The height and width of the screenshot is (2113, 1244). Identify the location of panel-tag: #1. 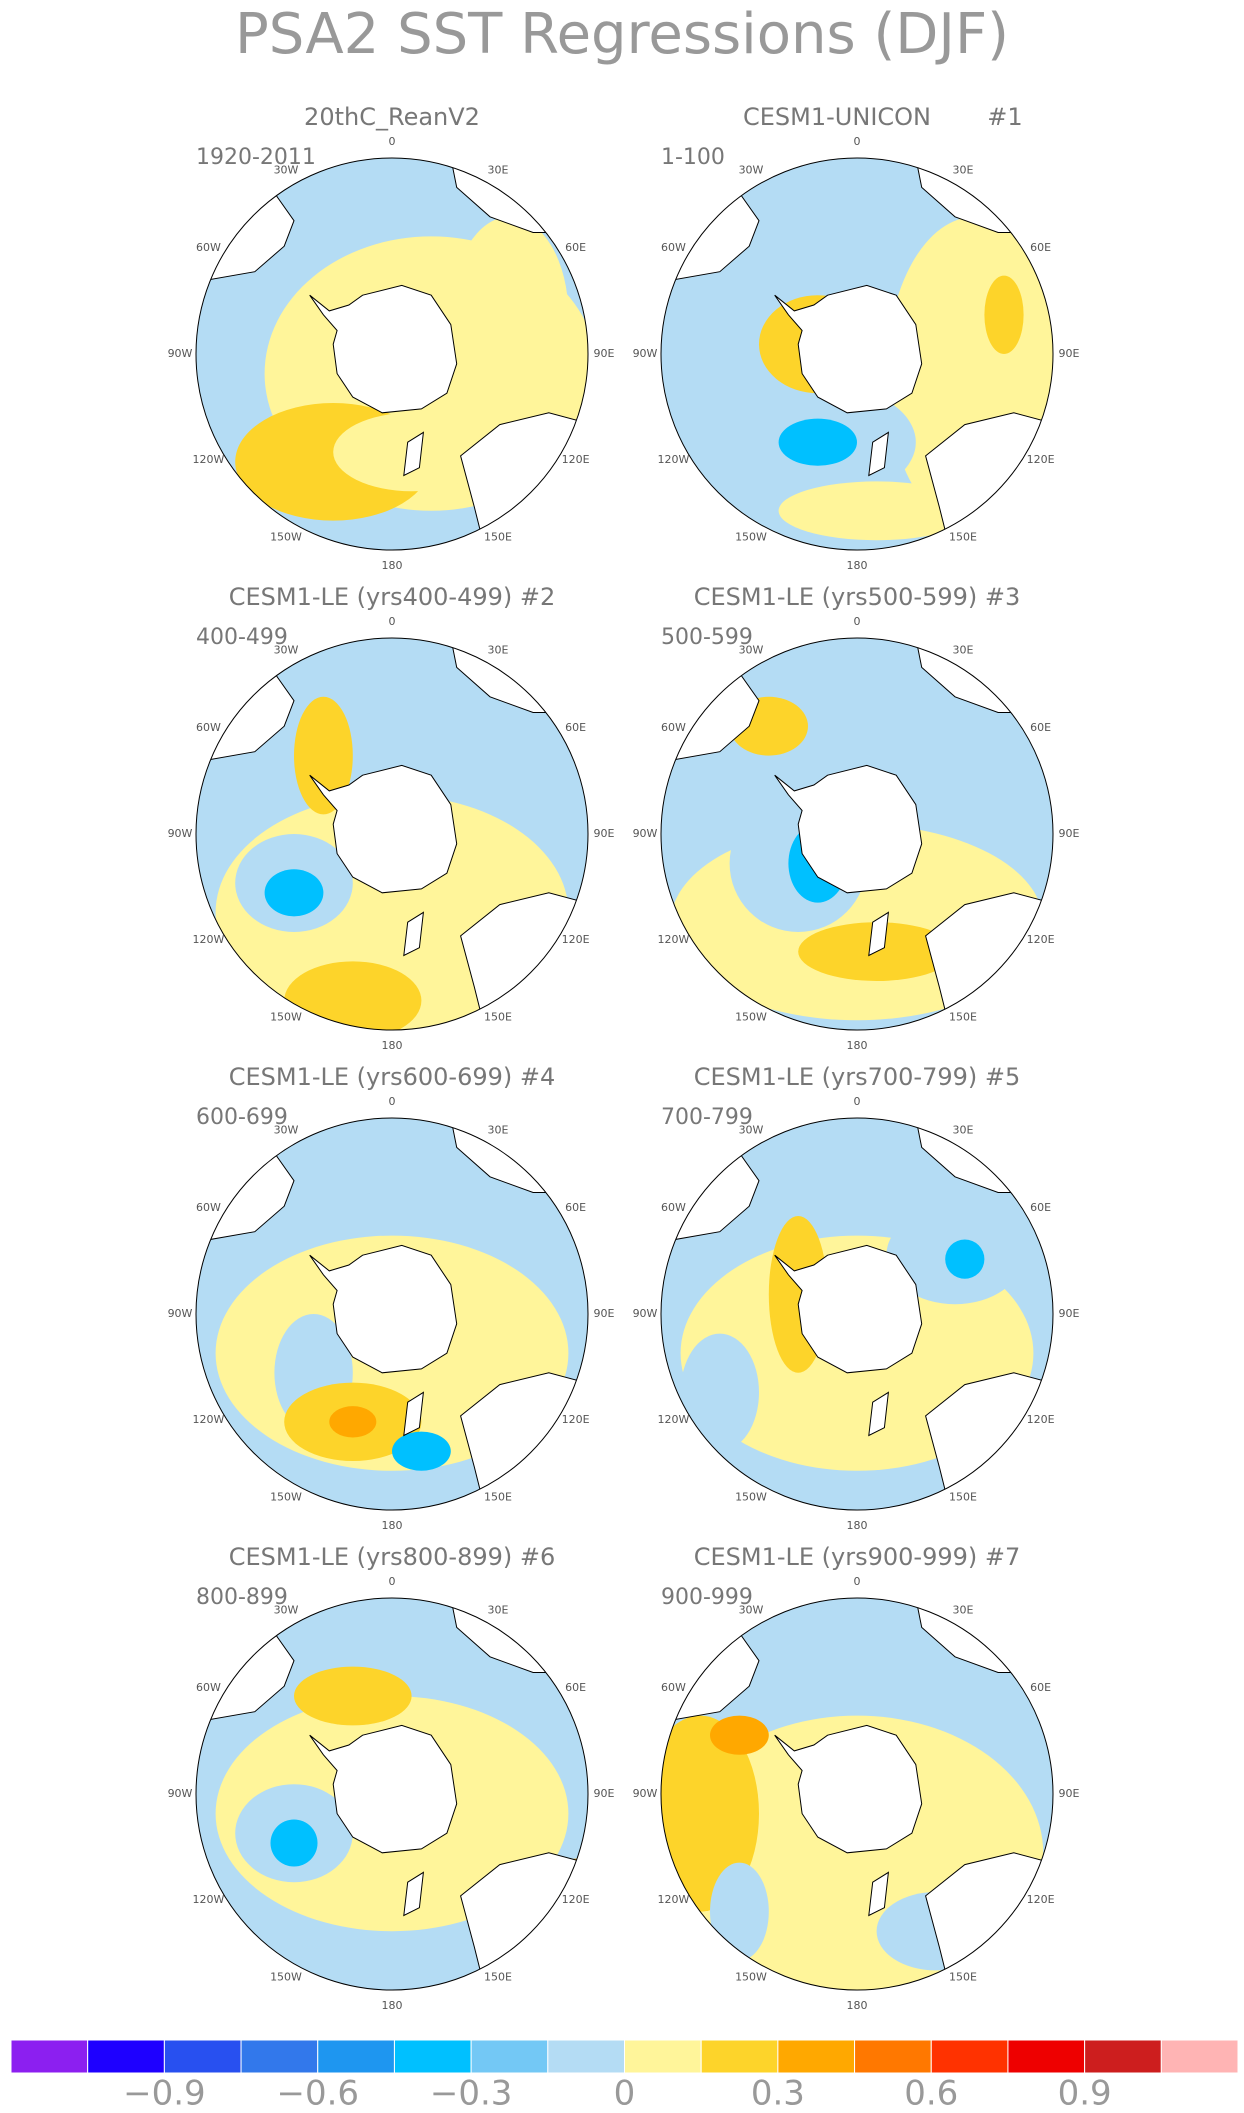
(1004, 117).